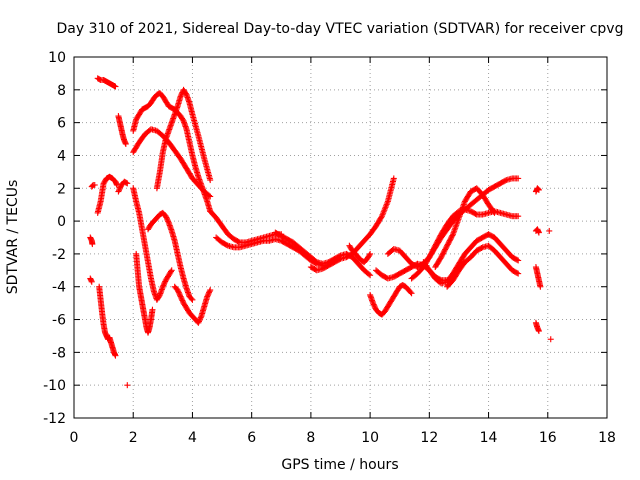  Describe the element at coordinates (54, 419) in the screenshot. I see `y-tick-label: -12` at that location.